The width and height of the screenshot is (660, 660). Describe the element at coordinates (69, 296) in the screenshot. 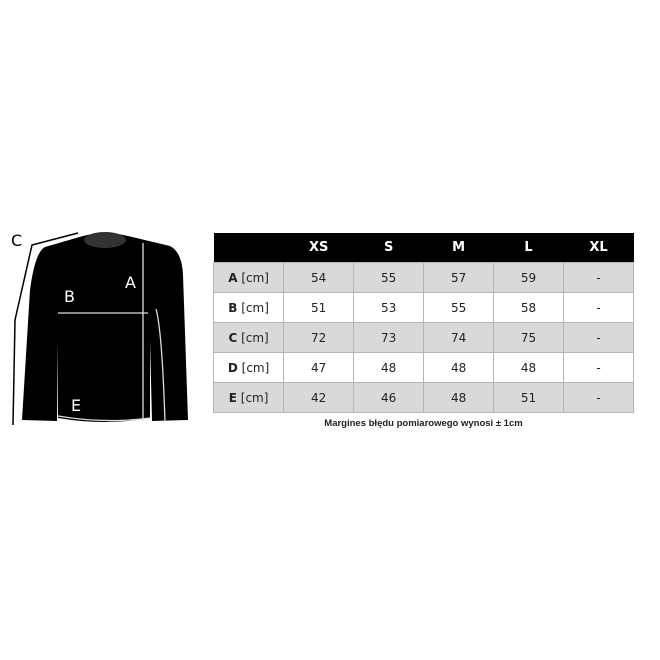

I see `label-b: B` at that location.